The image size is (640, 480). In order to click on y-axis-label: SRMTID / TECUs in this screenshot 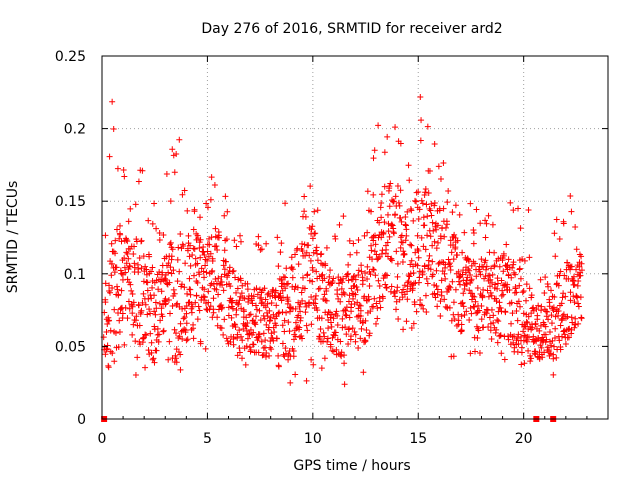, I will do `click(13, 237)`.